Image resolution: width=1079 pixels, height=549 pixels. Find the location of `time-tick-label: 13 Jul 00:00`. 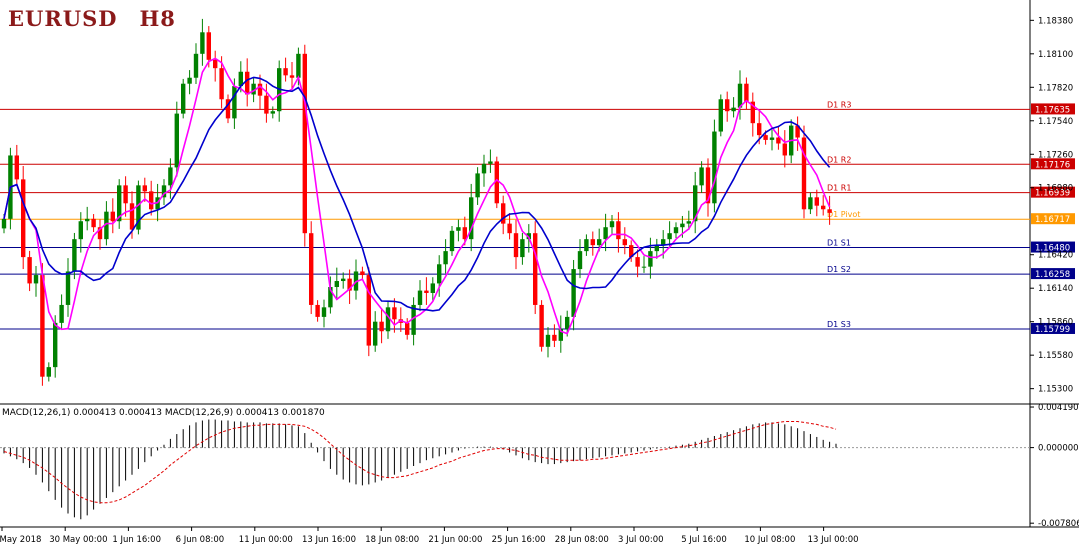

time-tick-label: 13 Jul 00:00 is located at coordinates (833, 540).